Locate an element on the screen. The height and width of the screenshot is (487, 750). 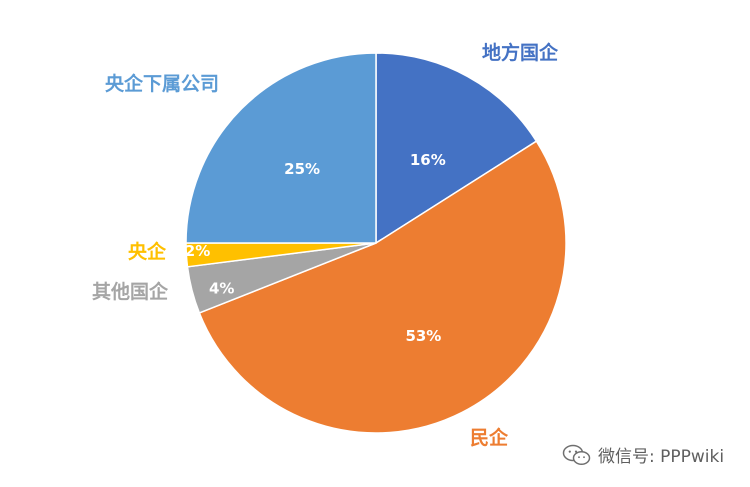
slice-category-label-private: 民企 is located at coordinates (489, 438).